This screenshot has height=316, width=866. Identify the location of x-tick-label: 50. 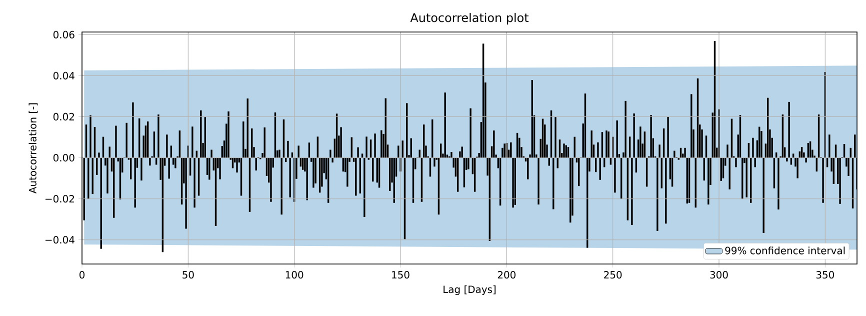
(188, 275).